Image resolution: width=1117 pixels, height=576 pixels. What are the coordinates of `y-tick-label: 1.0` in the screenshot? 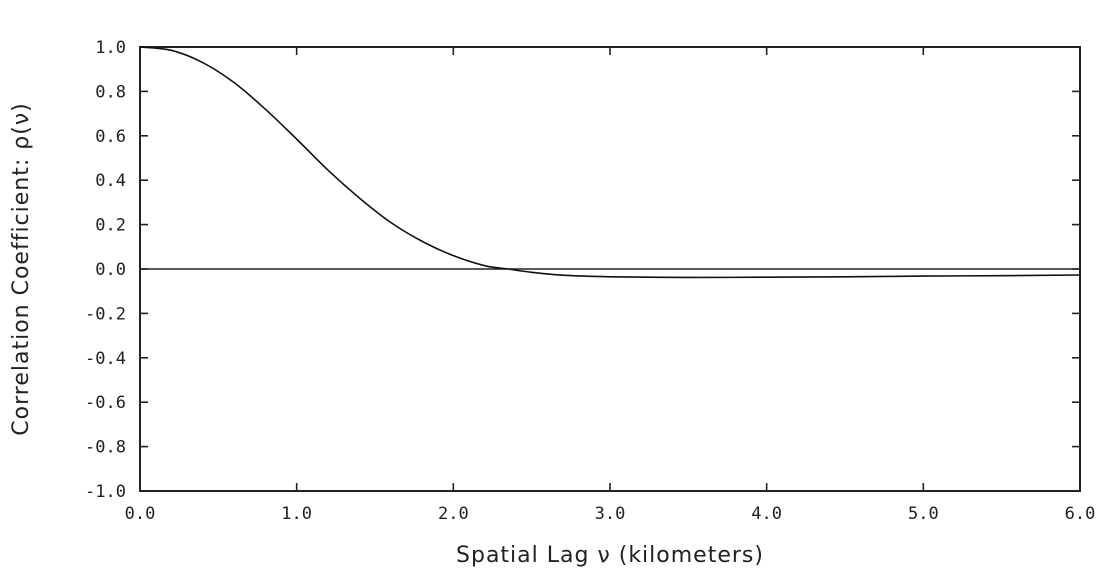 It's located at (110, 48).